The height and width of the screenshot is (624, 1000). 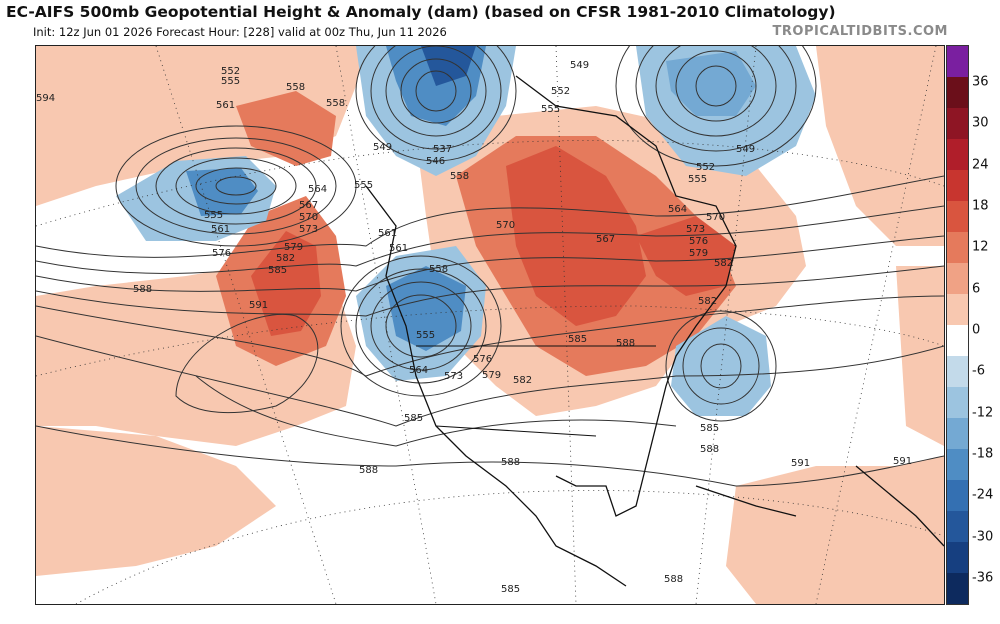 I want to click on anomaly-colorbar, so click(x=957, y=325).